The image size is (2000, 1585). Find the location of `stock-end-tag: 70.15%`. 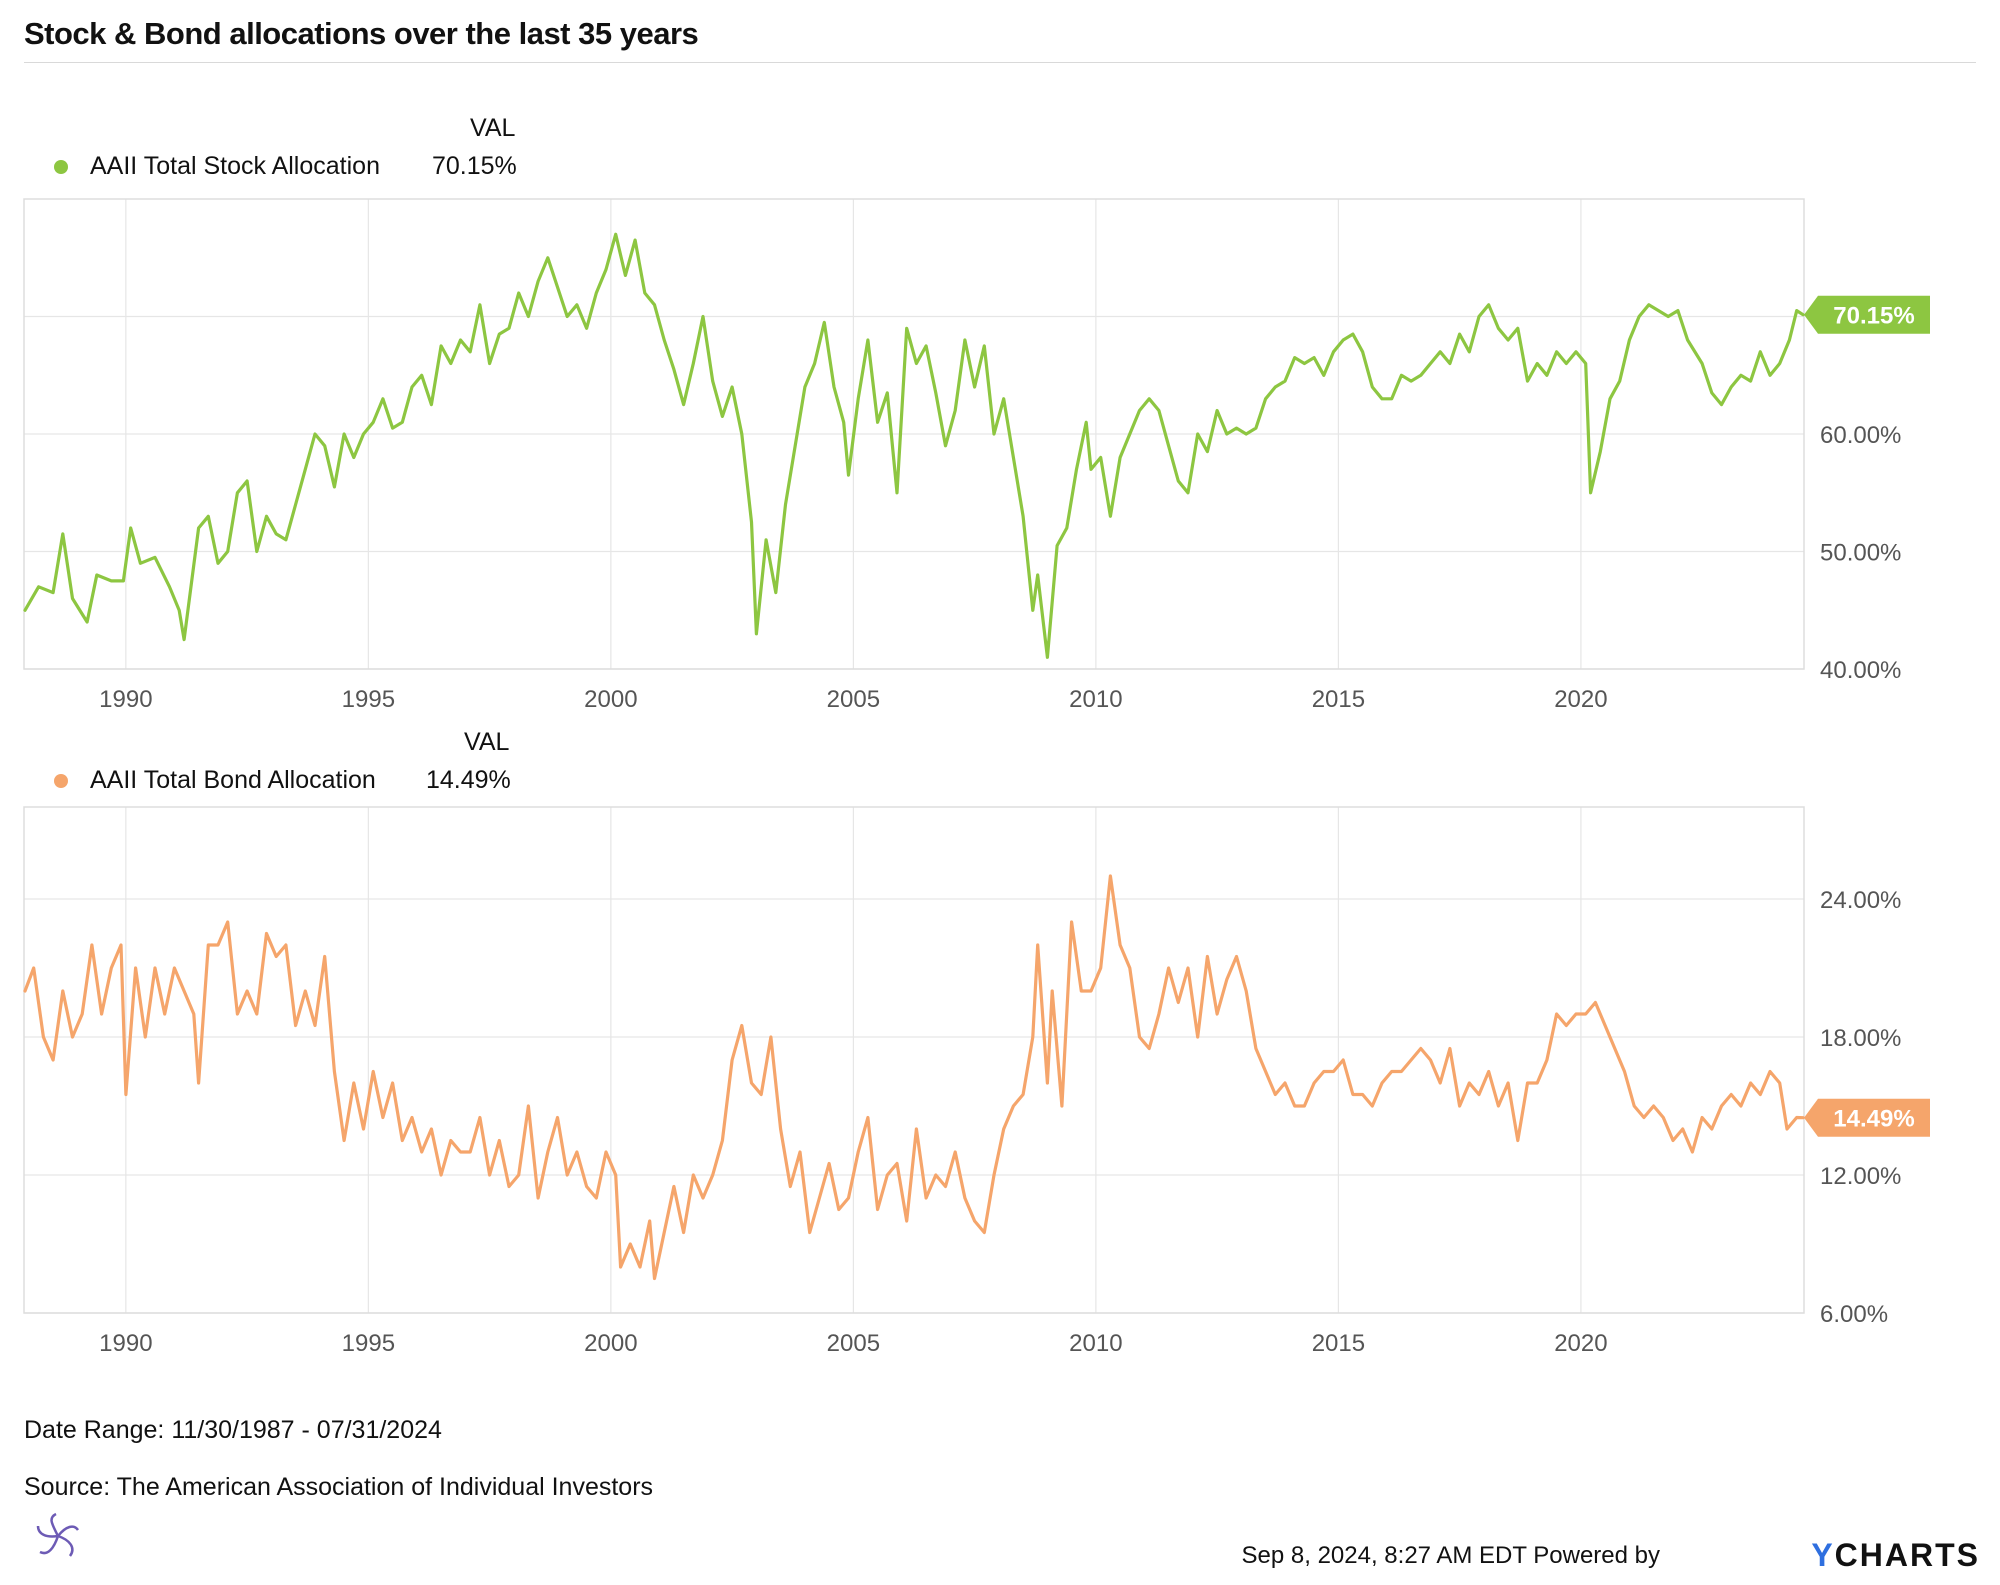

stock-end-tag: 70.15% is located at coordinates (1867, 314).